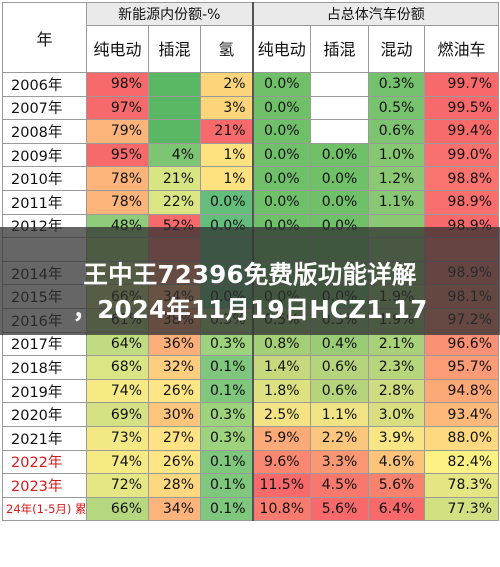 This screenshot has width=500, height=567. I want to click on phev-total-cell: 5.6%, so click(340, 509).